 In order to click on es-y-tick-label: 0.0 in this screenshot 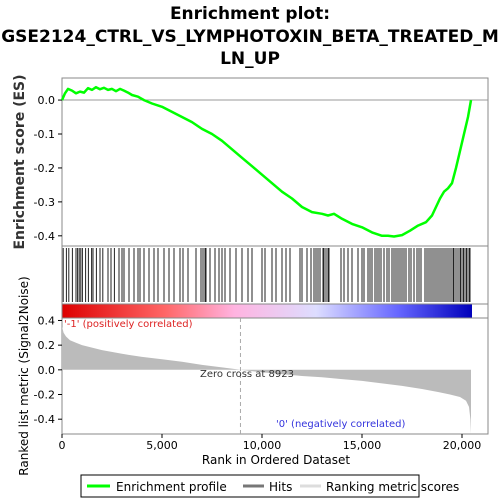, I will do `click(47, 100)`.